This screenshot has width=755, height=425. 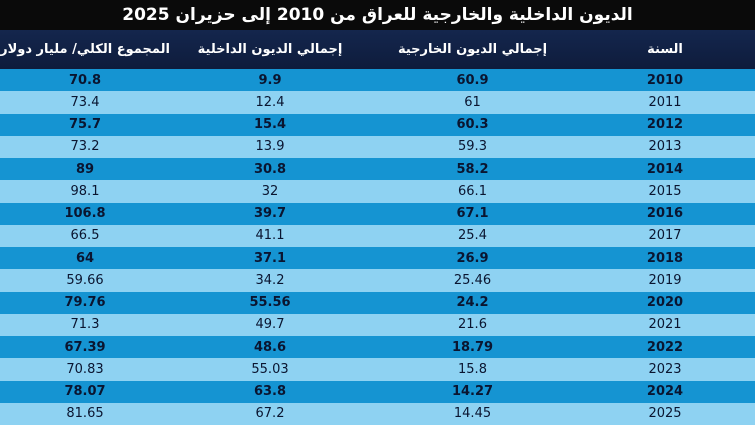 What do you see at coordinates (377, 302) in the screenshot?
I see `table-row: 79.76 55.56 24.2 2020` at bounding box center [377, 302].